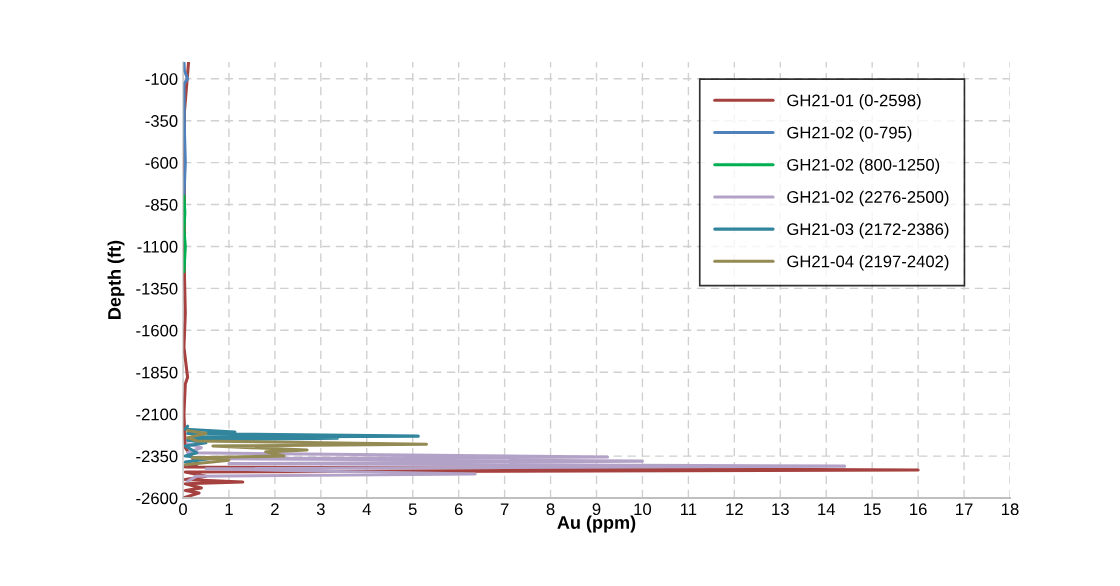 The width and height of the screenshot is (1120, 586). I want to click on y-tick-label: -100, so click(161, 79).